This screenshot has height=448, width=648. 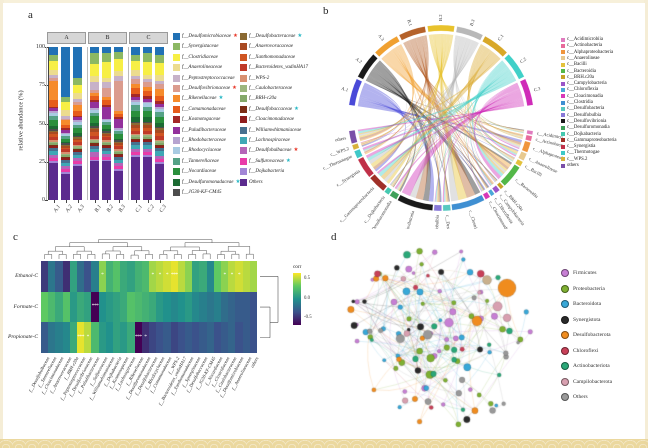 What do you see at coordinates (307, 278) in the screenshot?
I see `heatmap-legend-tick: 0.5` at bounding box center [307, 278].